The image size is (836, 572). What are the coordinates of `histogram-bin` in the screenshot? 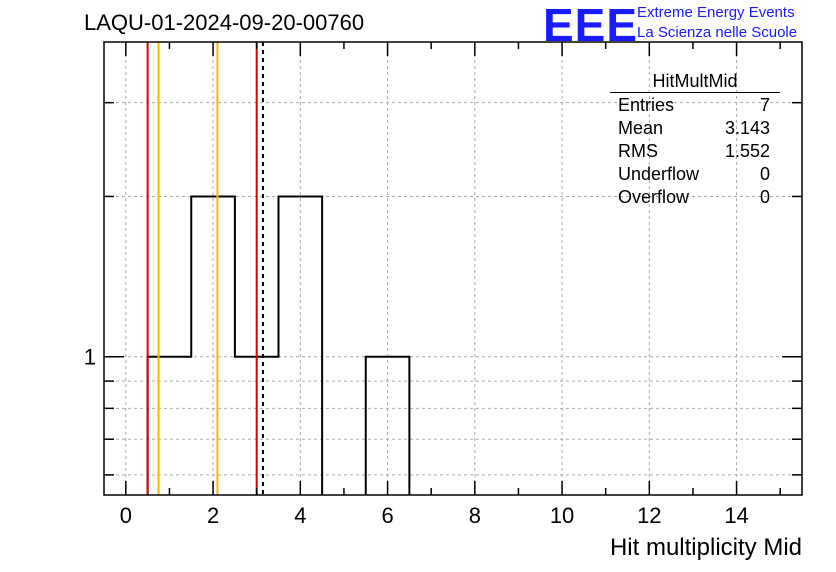 It's located at (170, 426).